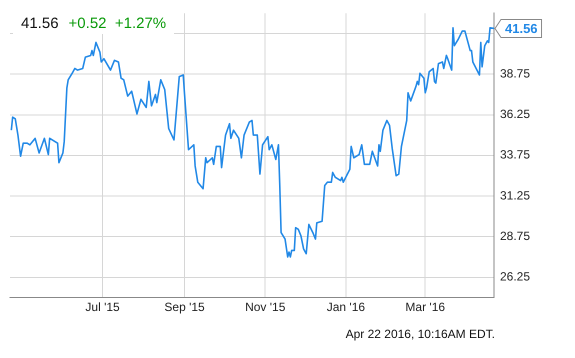 Image resolution: width=575 pixels, height=358 pixels. Describe the element at coordinates (185, 307) in the screenshot. I see `x-tick-label: Sep '15` at that location.